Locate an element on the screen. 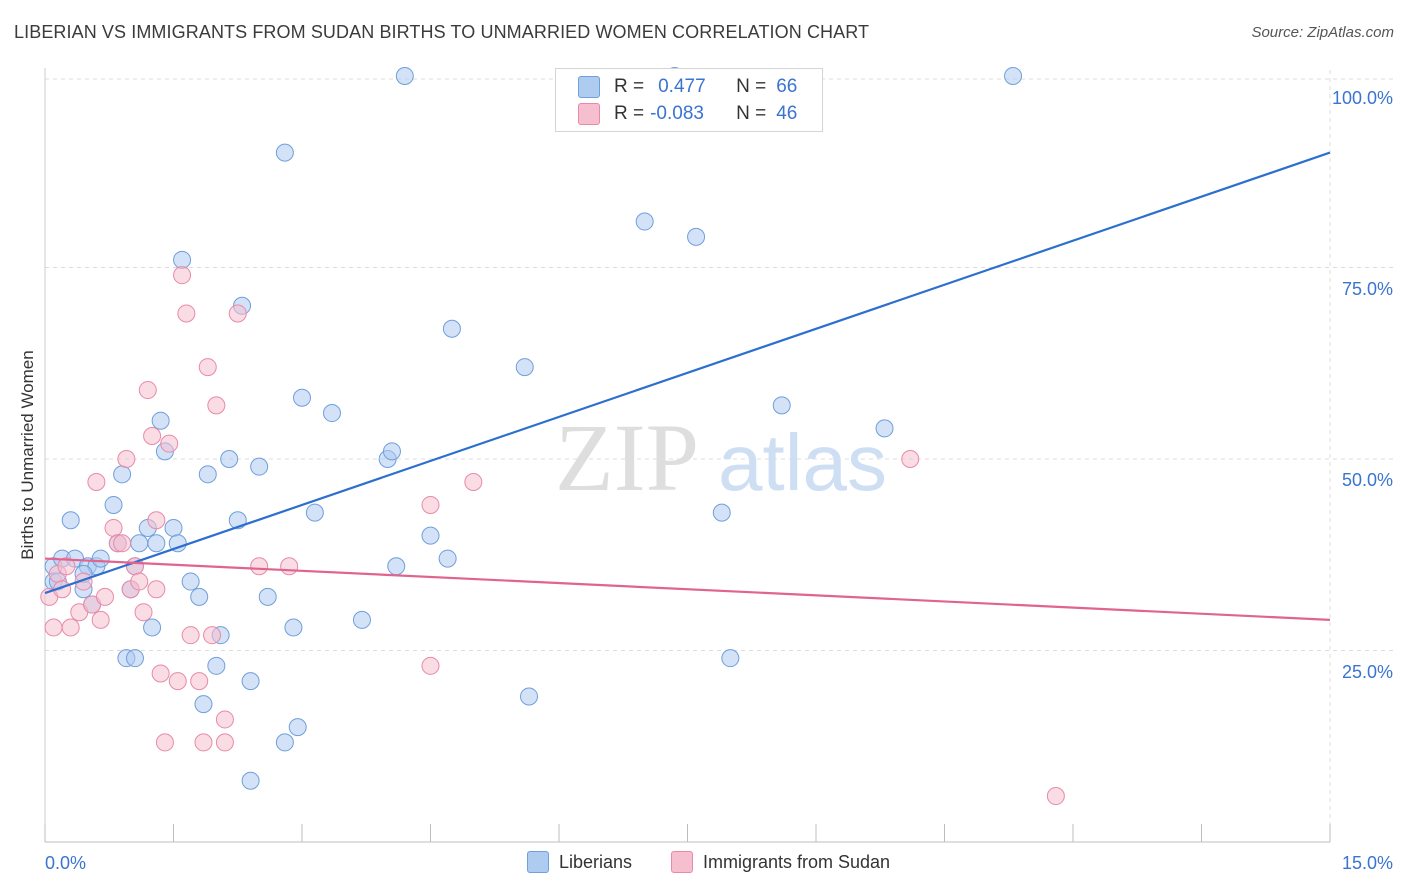 This screenshot has width=1406, height=892. stats-n-value: 46 is located at coordinates (787, 113).